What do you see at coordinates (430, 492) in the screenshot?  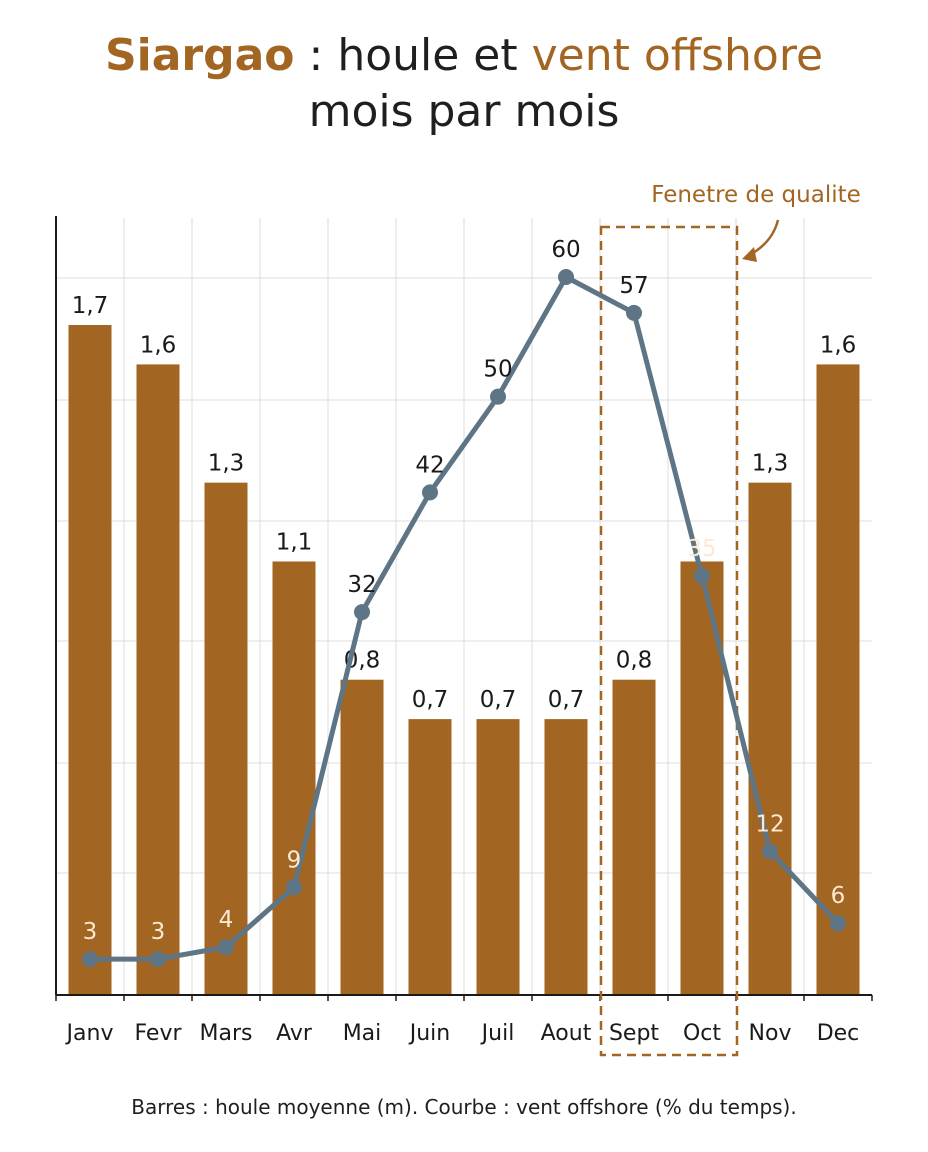 I see `line-point-juin` at bounding box center [430, 492].